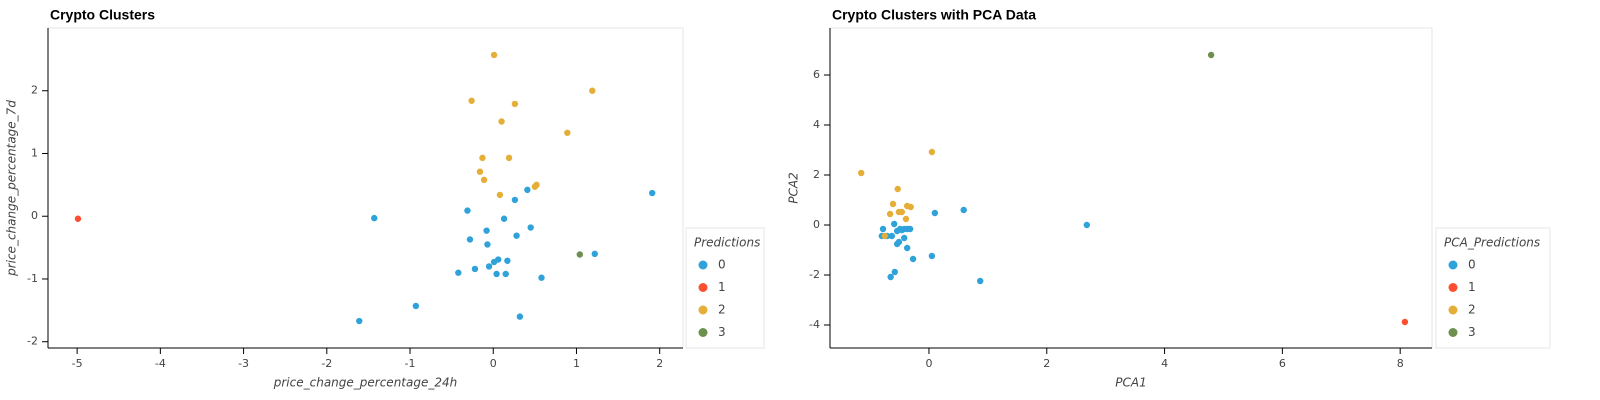 The height and width of the screenshot is (400, 1600). What do you see at coordinates (1282, 363) in the screenshot?
I see `x-tick-label: 6` at bounding box center [1282, 363].